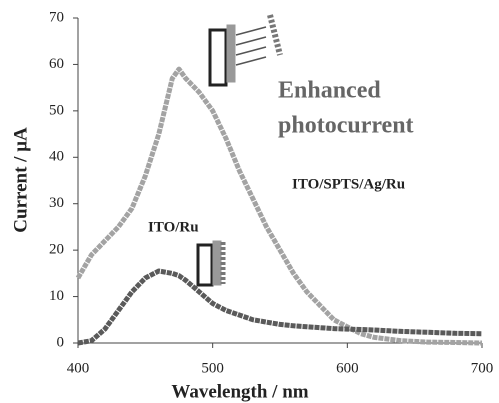 The width and height of the screenshot is (499, 403). Describe the element at coordinates (56, 157) in the screenshot. I see `y-tick-label: 40` at that location.